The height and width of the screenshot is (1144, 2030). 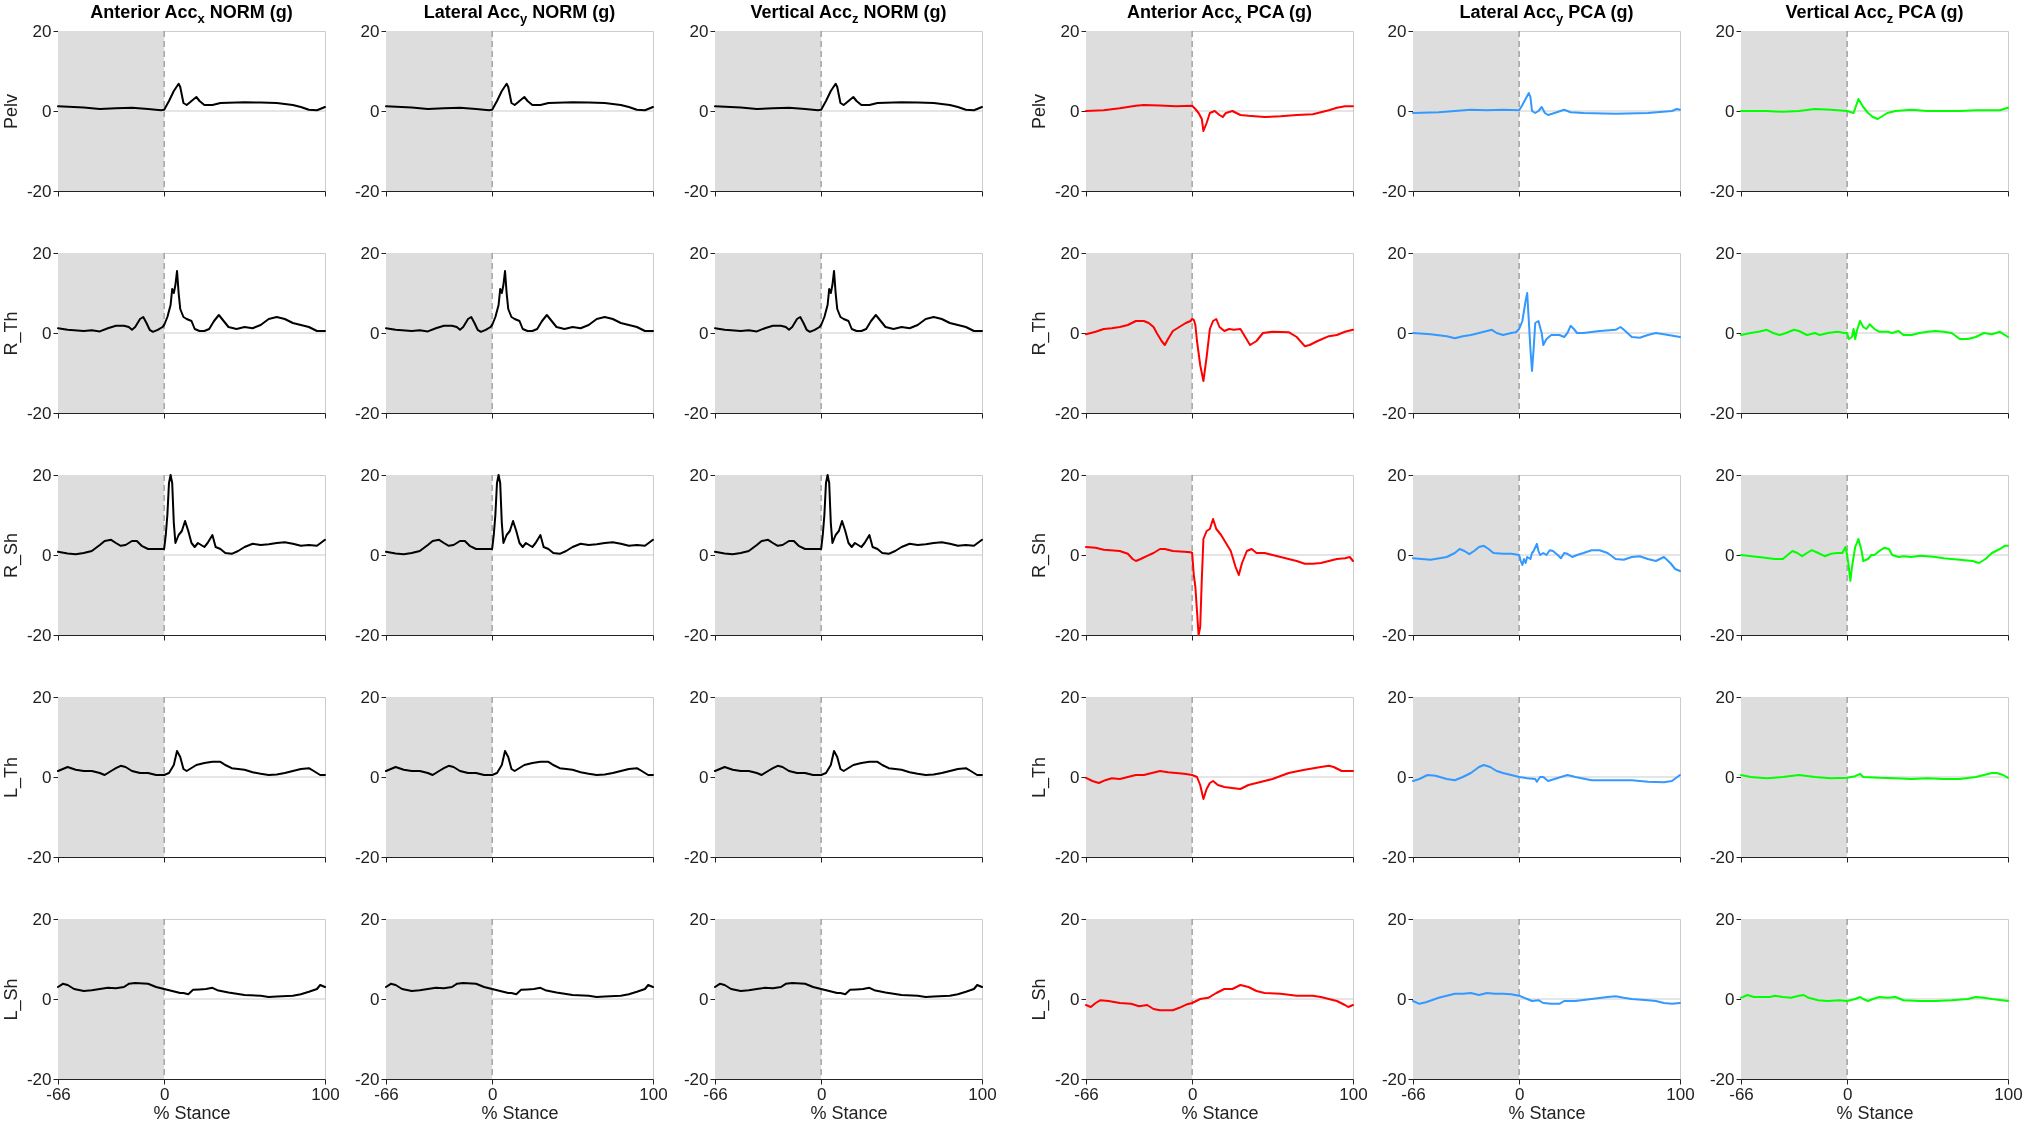 I want to click on y-axis-title: L_Th, so click(x=11, y=777).